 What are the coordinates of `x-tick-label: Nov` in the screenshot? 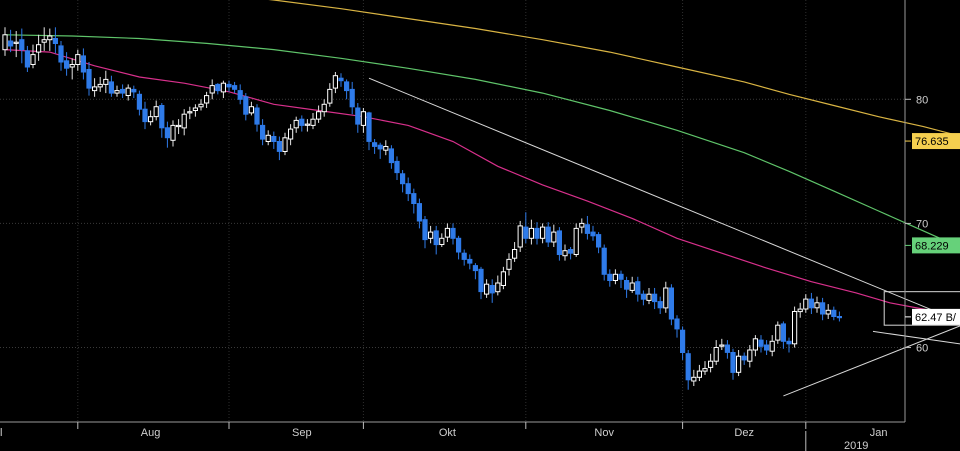 It's located at (604, 433).